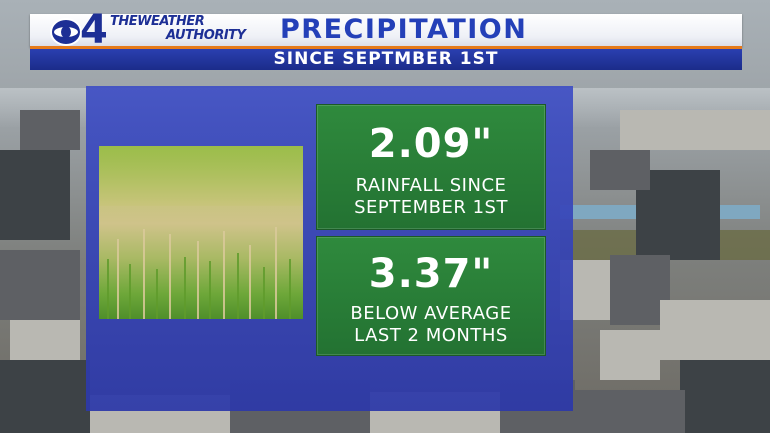 The height and width of the screenshot is (433, 770). I want to click on rainfall-label: RAINFALL SINCE SEPTEMBER 1ST, so click(431, 197).